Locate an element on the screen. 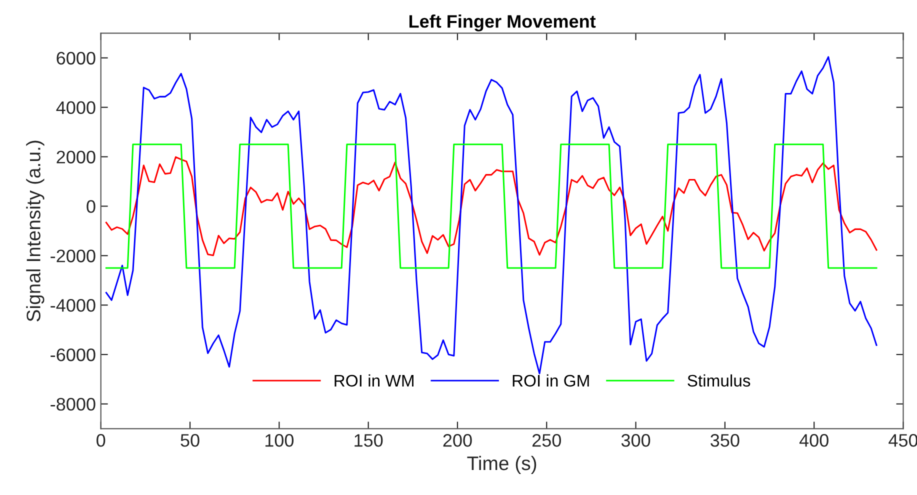 The width and height of the screenshot is (917, 495). chart-title: Left Finger Movement is located at coordinates (502, 23).